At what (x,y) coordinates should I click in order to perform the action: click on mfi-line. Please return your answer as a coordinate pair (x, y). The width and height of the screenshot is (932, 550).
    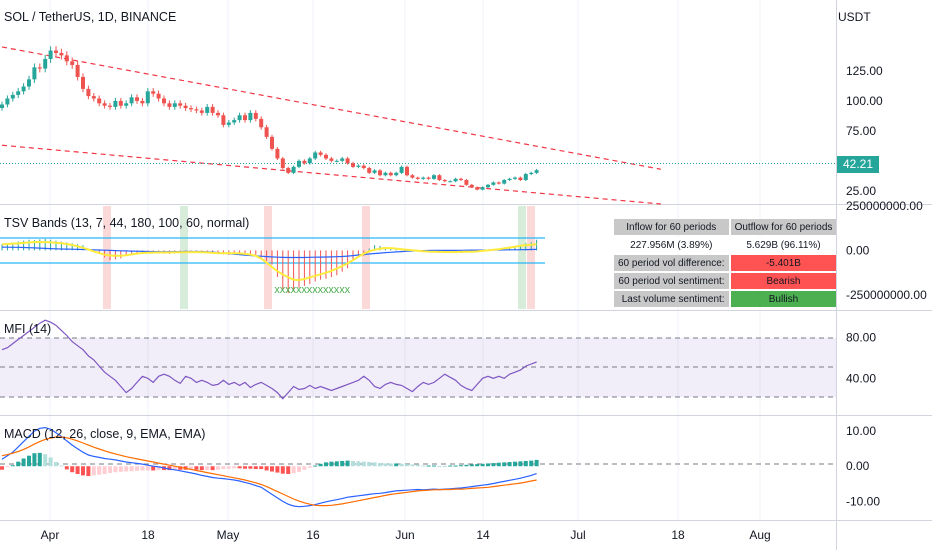
    Looking at the image, I should click on (269, 359).